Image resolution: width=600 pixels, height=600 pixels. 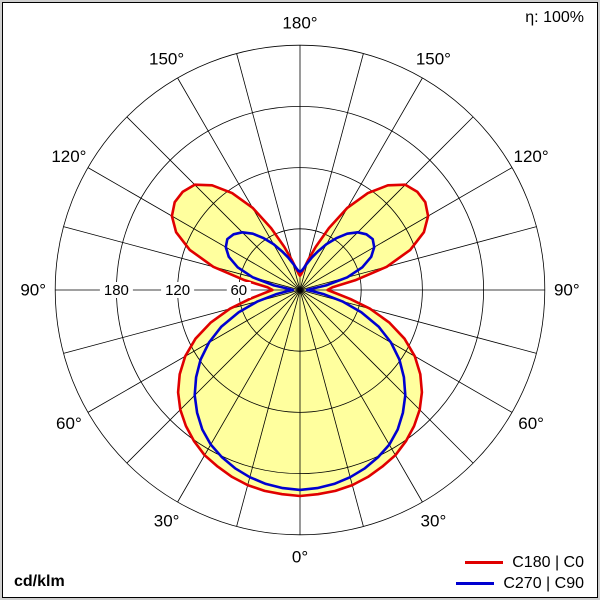 What do you see at coordinates (300, 556) in the screenshot?
I see `angle-label: 0°` at bounding box center [300, 556].